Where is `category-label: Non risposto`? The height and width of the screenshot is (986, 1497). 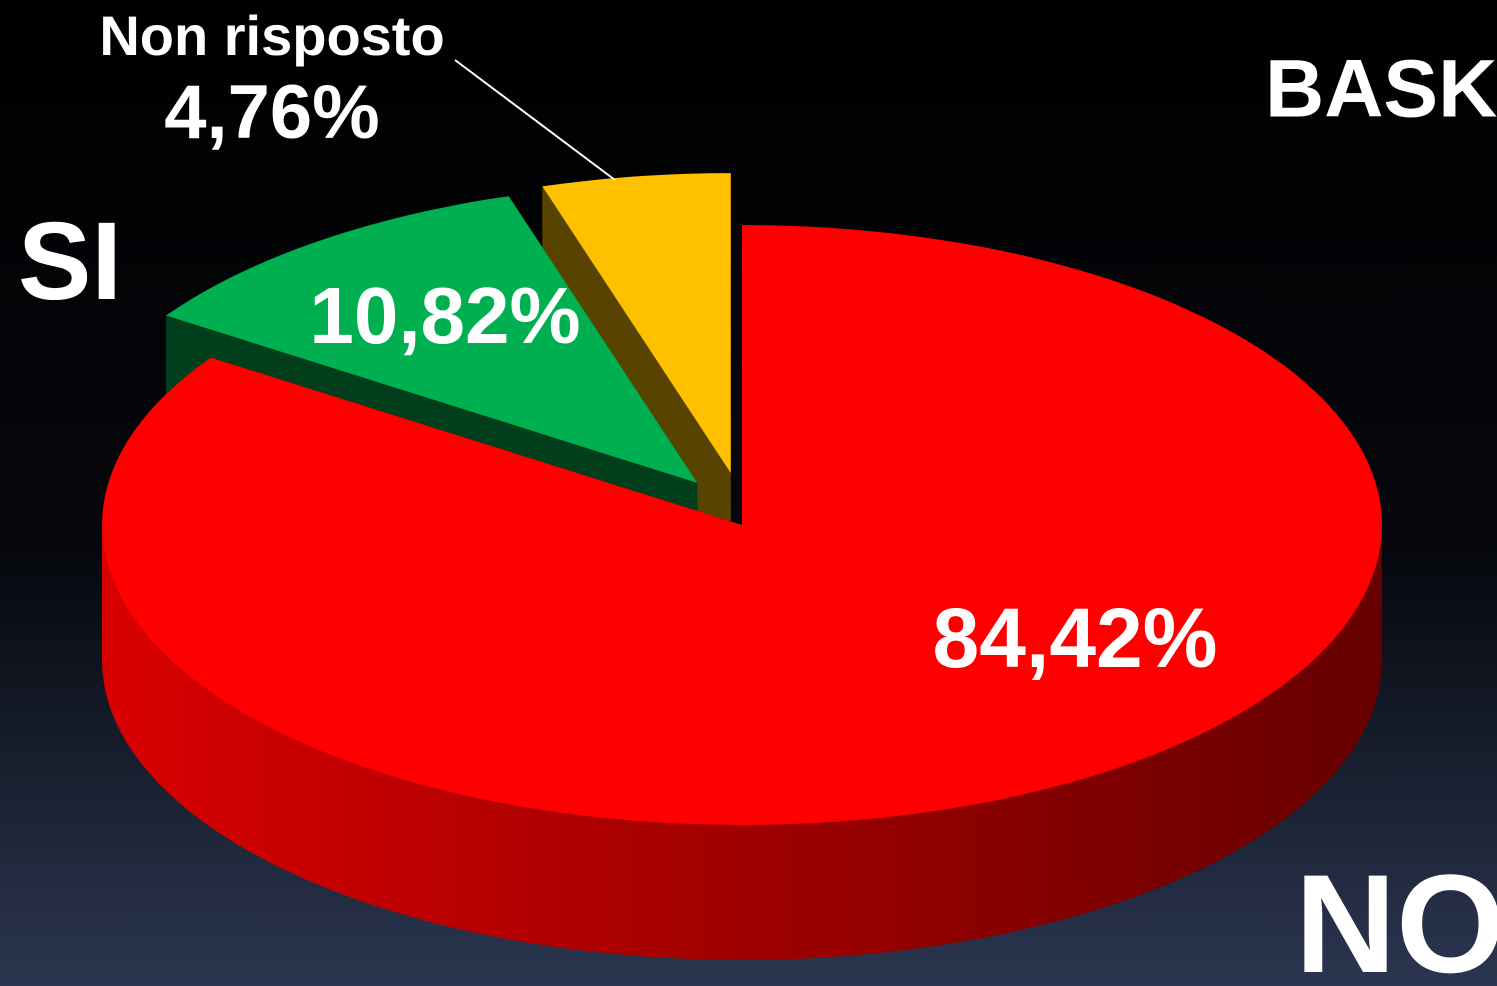 category-label: Non risposto is located at coordinates (271, 35).